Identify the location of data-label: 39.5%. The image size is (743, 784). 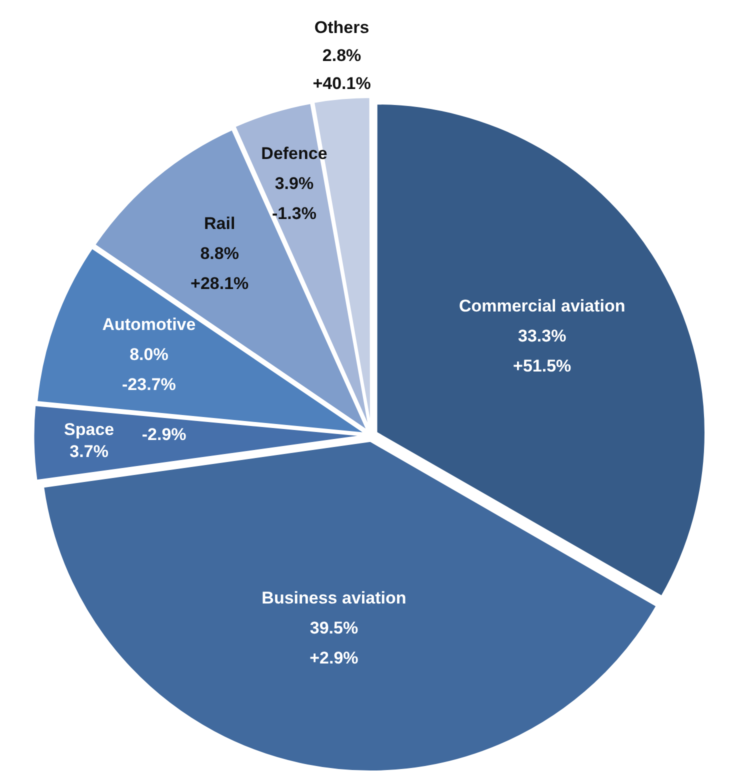
(334, 628).